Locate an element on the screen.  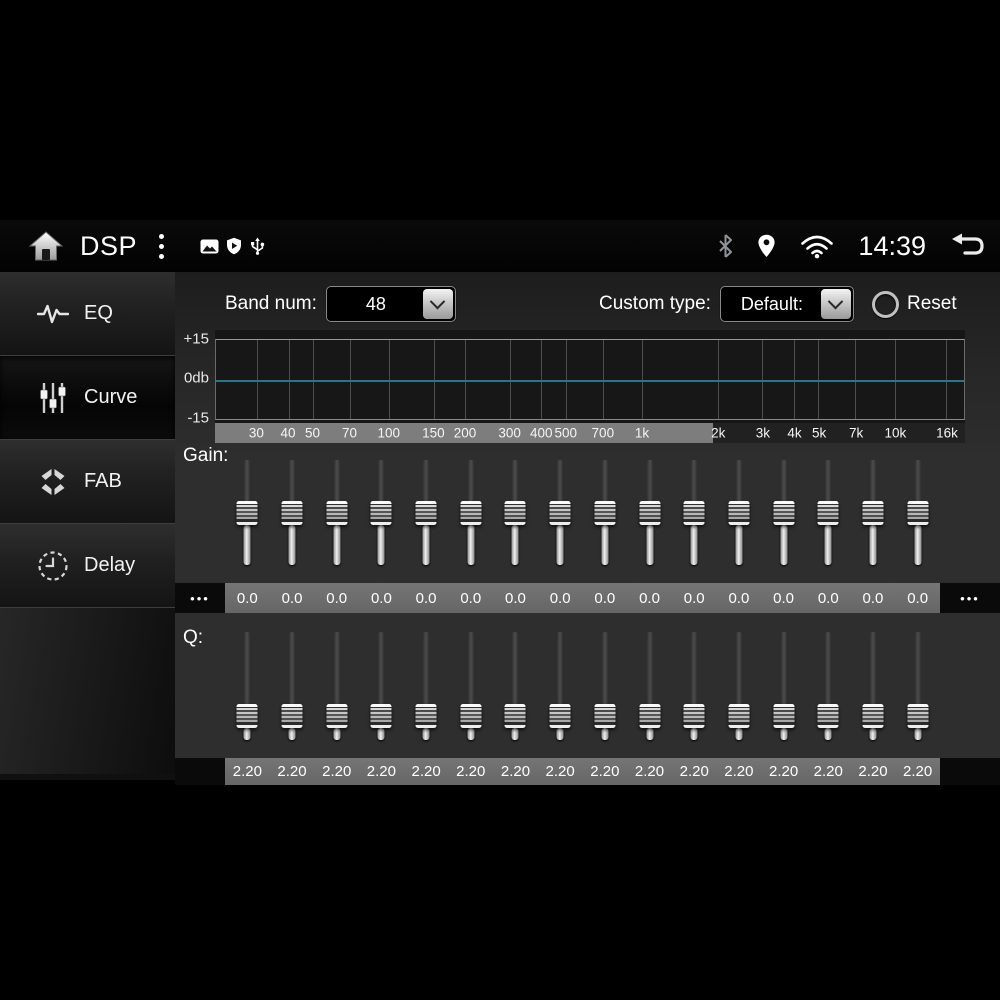
band-num-select: 48 is located at coordinates (390, 304).